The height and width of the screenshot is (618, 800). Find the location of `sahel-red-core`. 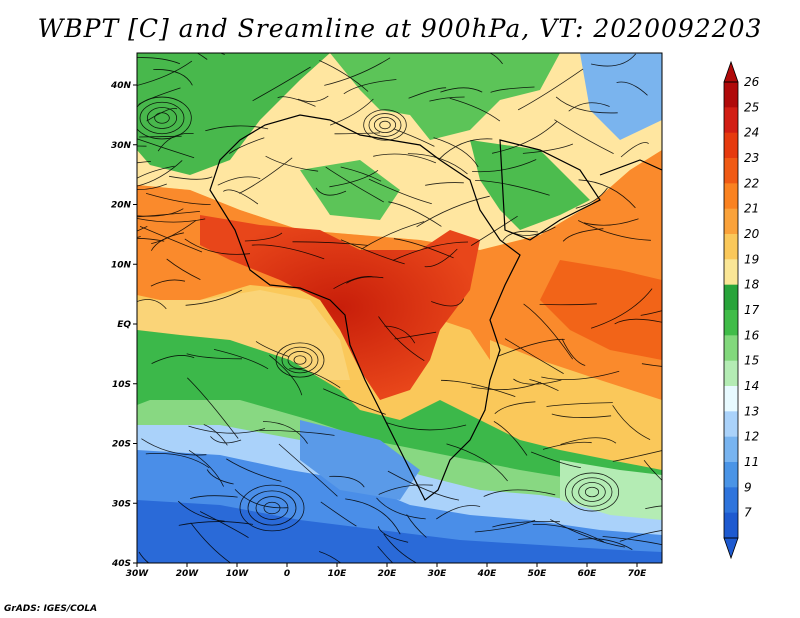

sahel-red-core is located at coordinates (340, 307).